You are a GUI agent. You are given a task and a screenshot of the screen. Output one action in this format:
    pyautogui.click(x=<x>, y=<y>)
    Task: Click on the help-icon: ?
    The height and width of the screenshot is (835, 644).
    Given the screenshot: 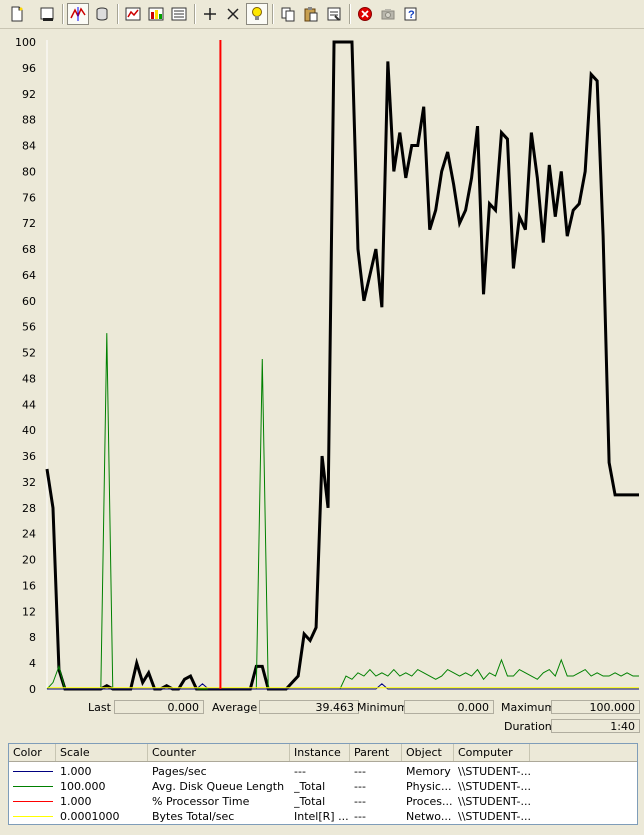 What is the action you would take?
    pyautogui.click(x=410, y=14)
    